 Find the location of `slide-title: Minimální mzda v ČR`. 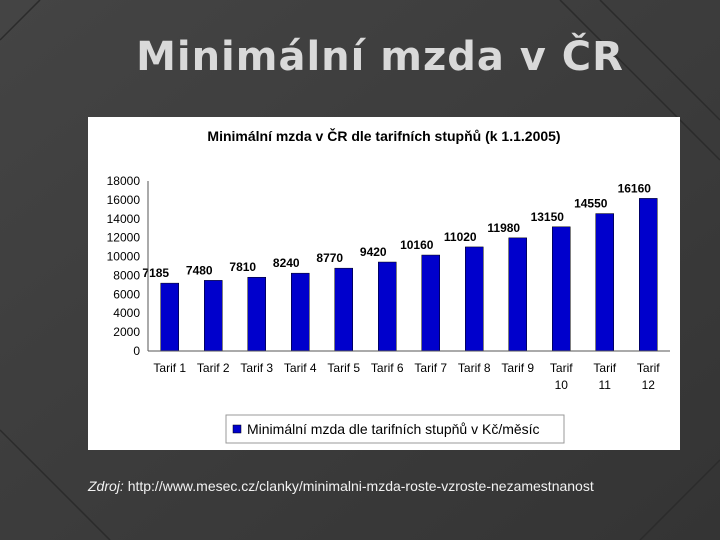

slide-title: Minimální mzda v ČR is located at coordinates (380, 57).